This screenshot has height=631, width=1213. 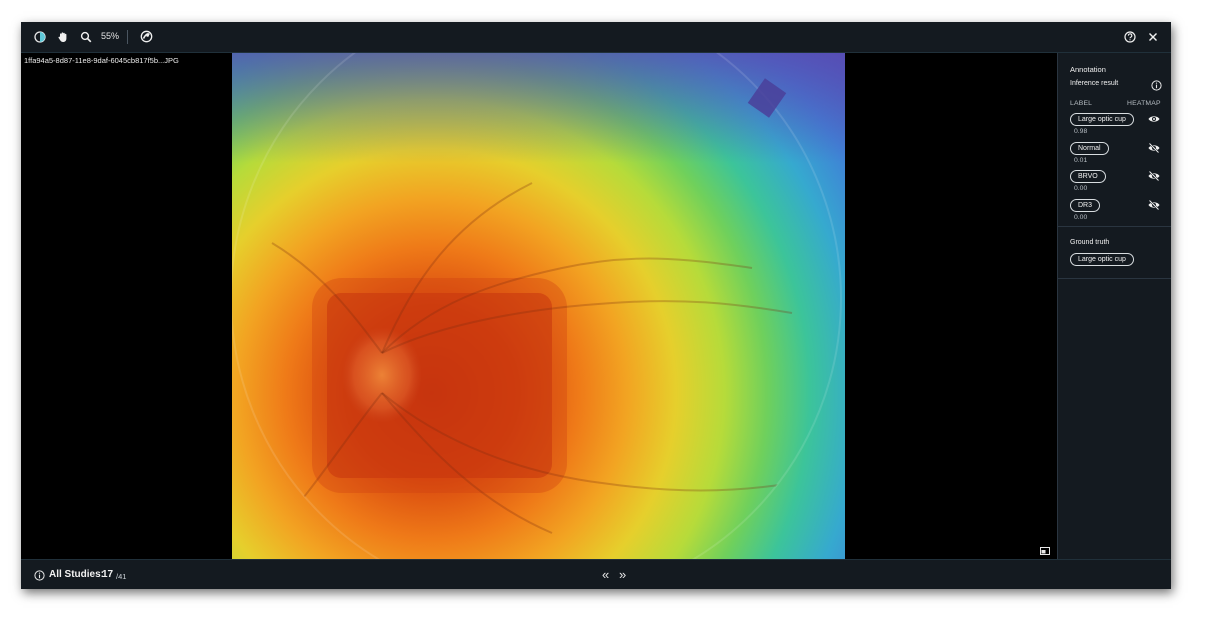 What do you see at coordinates (1144, 103) in the screenshot?
I see `heatmap-column-header: HEATMAP` at bounding box center [1144, 103].